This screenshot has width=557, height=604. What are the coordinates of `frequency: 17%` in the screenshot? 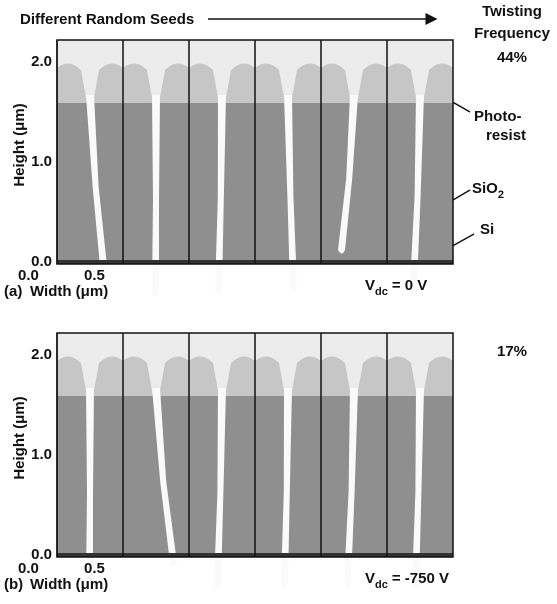 It's located at (512, 351).